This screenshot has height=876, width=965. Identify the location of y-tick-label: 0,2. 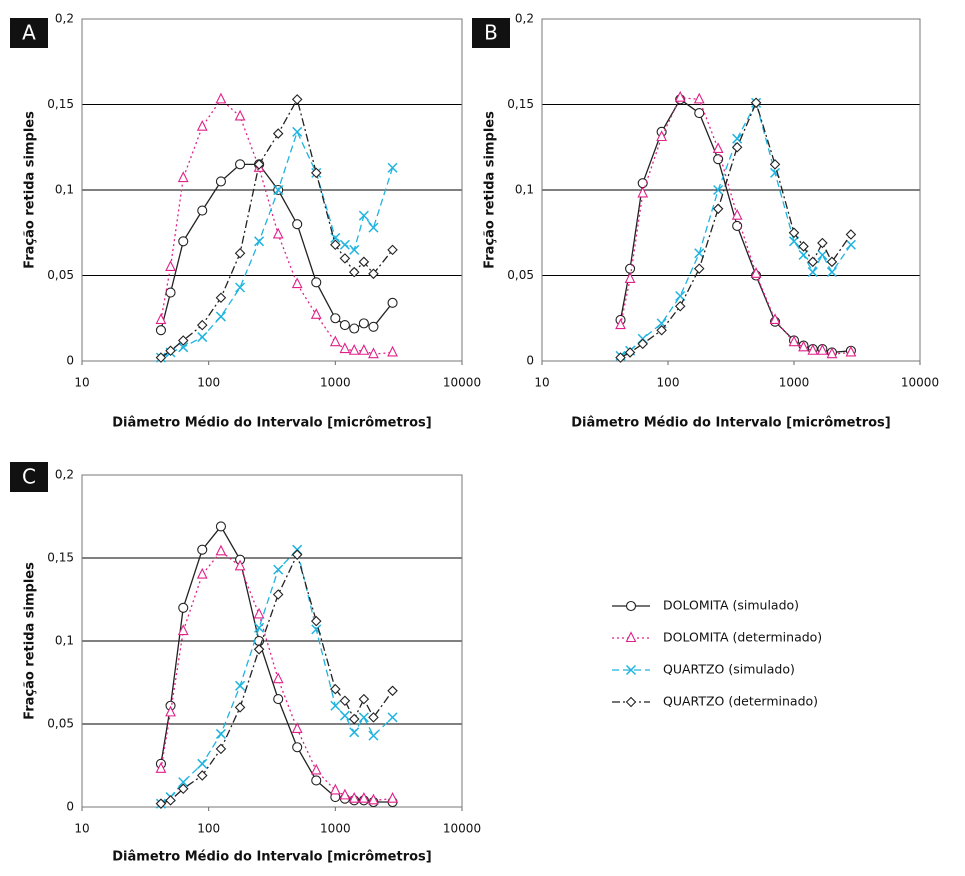
(64, 475).